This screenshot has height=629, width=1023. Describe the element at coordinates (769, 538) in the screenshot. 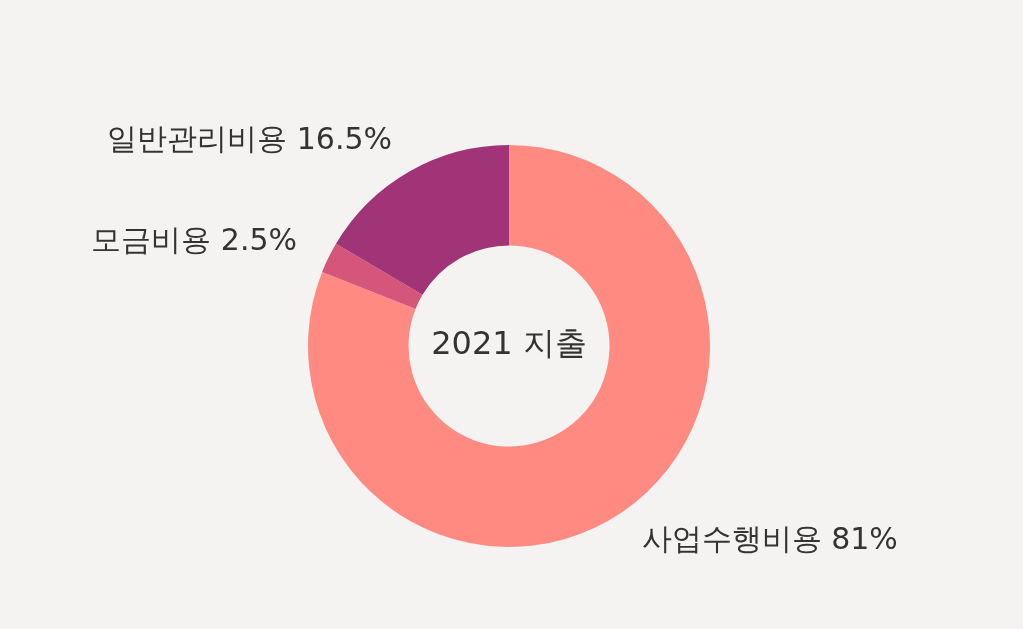

I see `slice-label: 사업수행비용 81%` at that location.